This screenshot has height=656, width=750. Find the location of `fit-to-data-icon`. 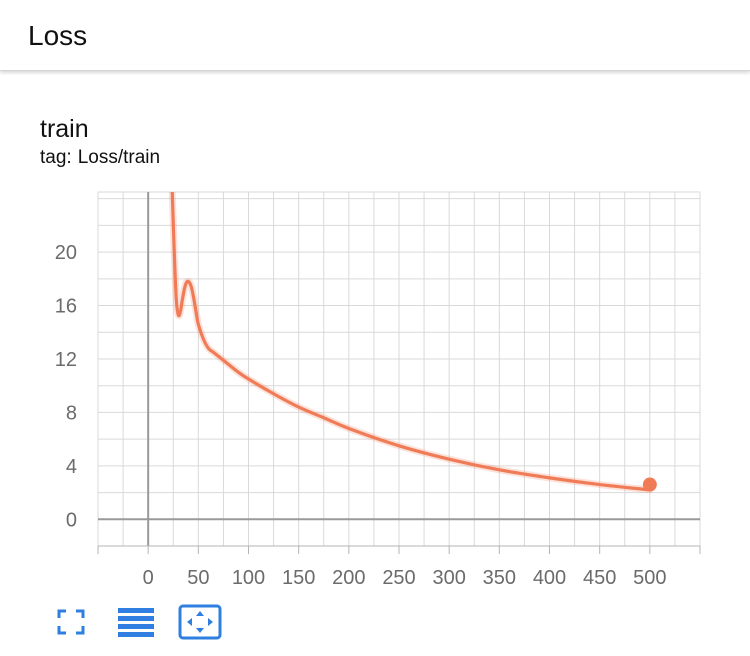

fit-to-data-icon is located at coordinates (200, 622).